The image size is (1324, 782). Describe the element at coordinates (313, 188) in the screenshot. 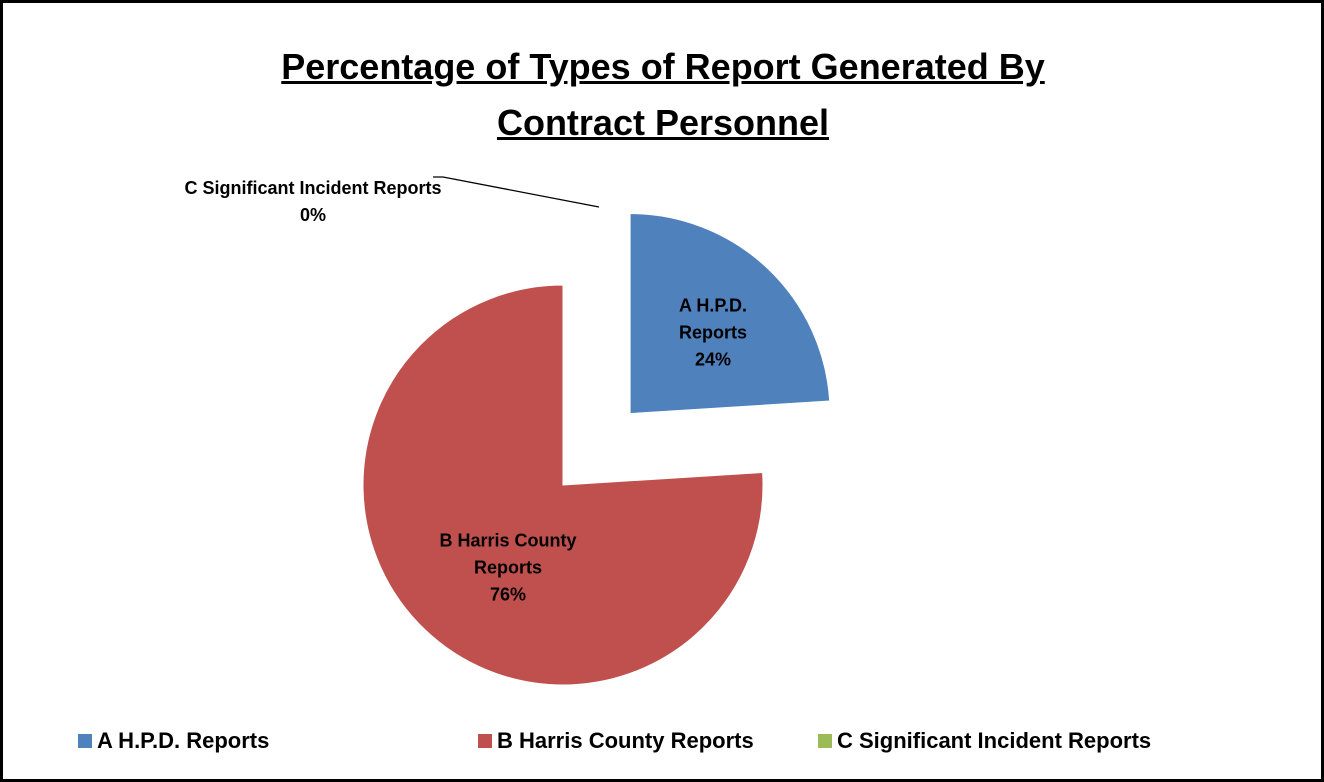

I see `data-label-category: C Significant Incident Reports` at that location.